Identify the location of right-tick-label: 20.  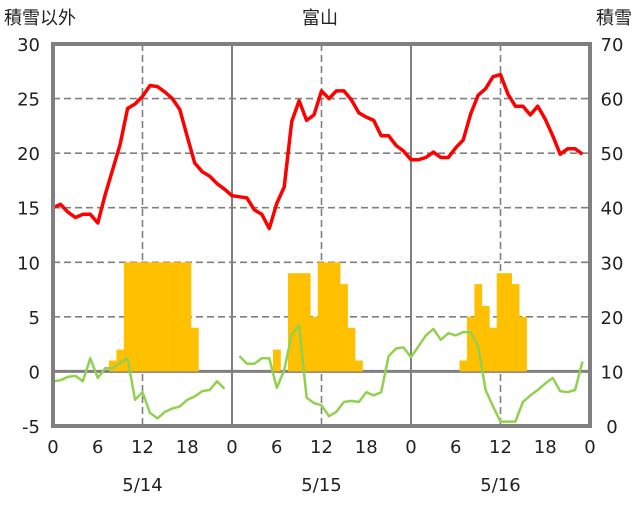
(612, 318).